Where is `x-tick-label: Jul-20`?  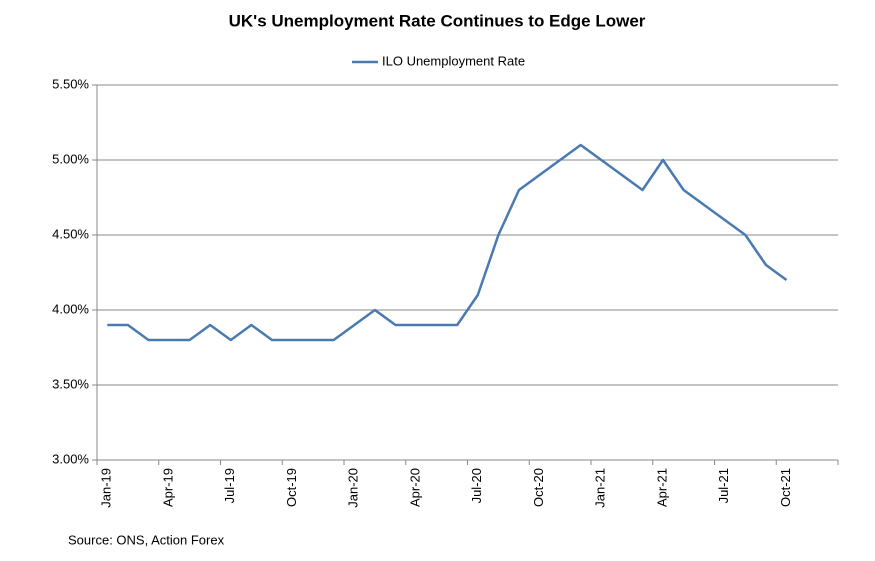
x-tick-label: Jul-20 is located at coordinates (476, 485).